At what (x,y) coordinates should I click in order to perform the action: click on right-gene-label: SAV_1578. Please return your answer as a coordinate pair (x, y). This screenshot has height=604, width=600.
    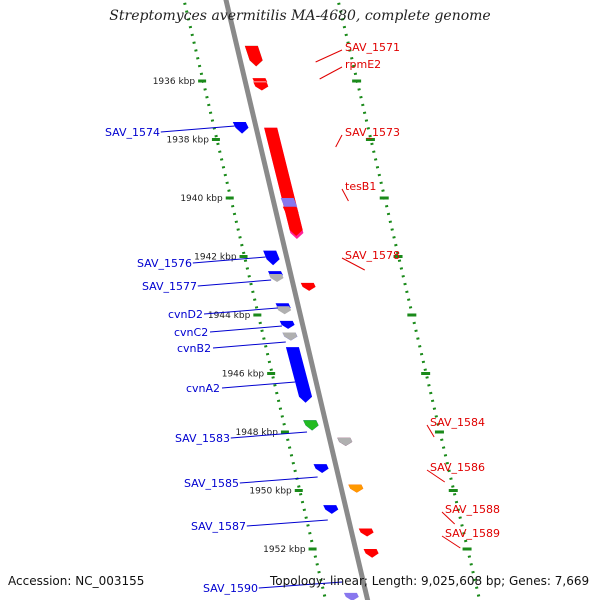
    Looking at the image, I should click on (372, 255).